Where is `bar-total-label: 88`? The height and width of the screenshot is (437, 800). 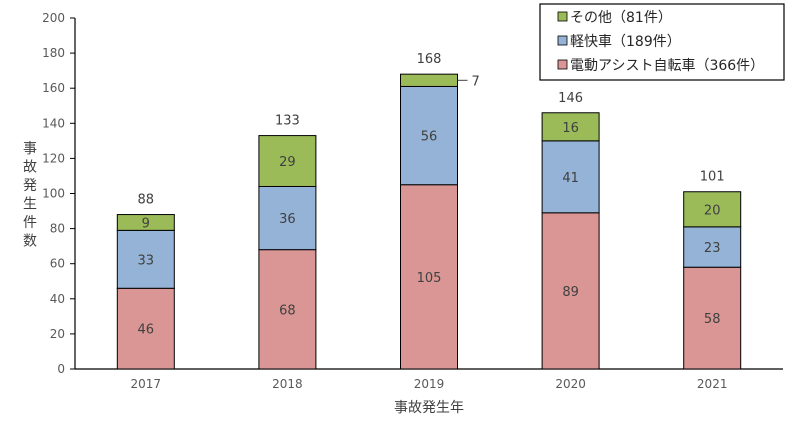 bar-total-label: 88 is located at coordinates (146, 200).